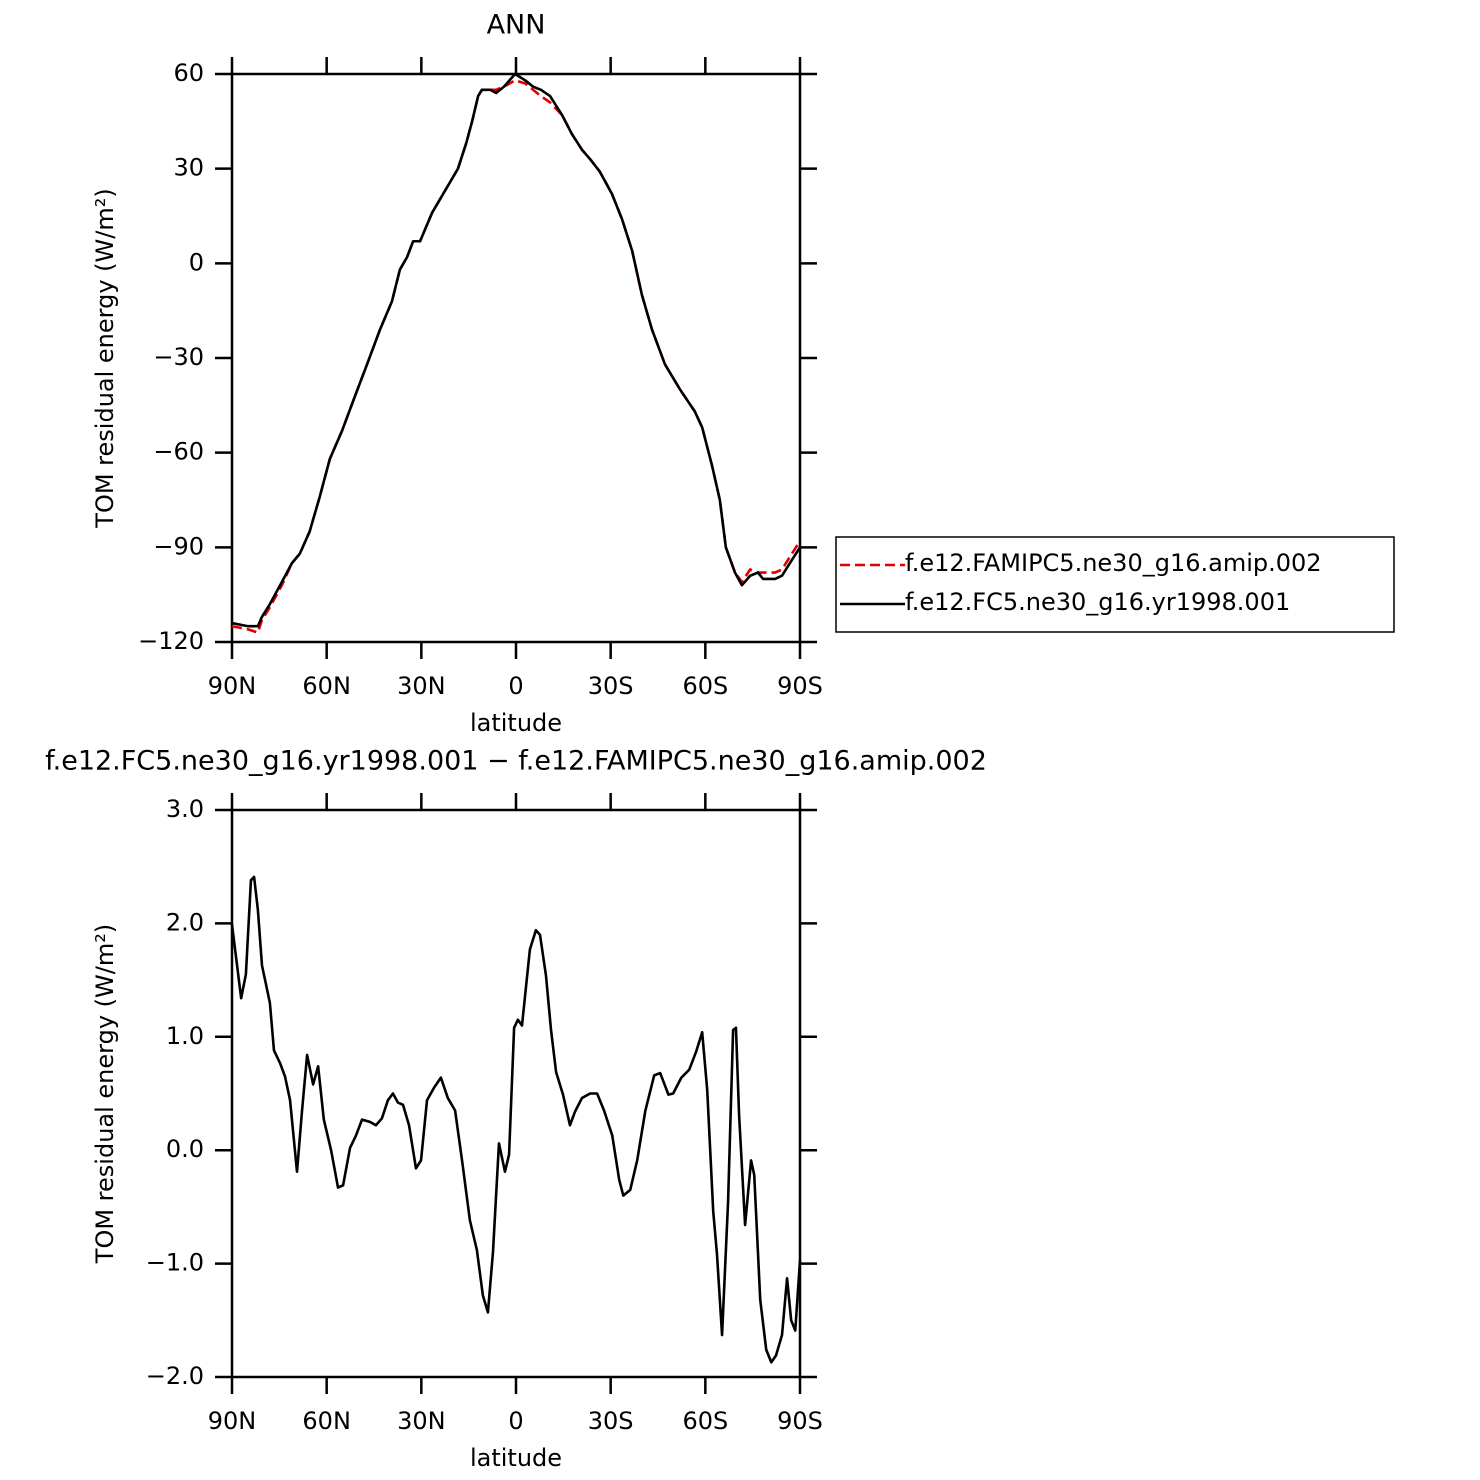  What do you see at coordinates (175, 1263) in the screenshot?
I see `y-tick-label: −1.0` at bounding box center [175, 1263].